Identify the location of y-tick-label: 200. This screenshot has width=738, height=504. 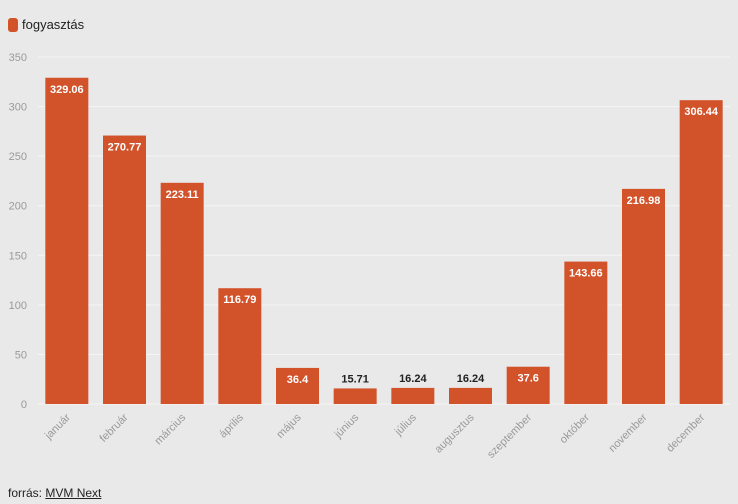
(18, 207).